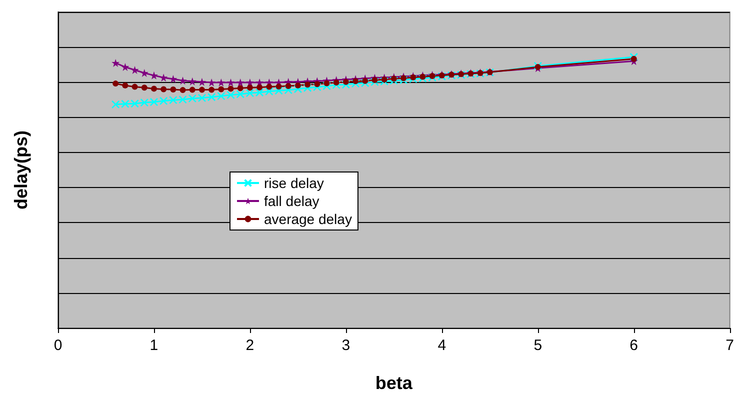 This screenshot has width=737, height=415. What do you see at coordinates (308, 219) in the screenshot?
I see `legend-label: average delay` at bounding box center [308, 219].